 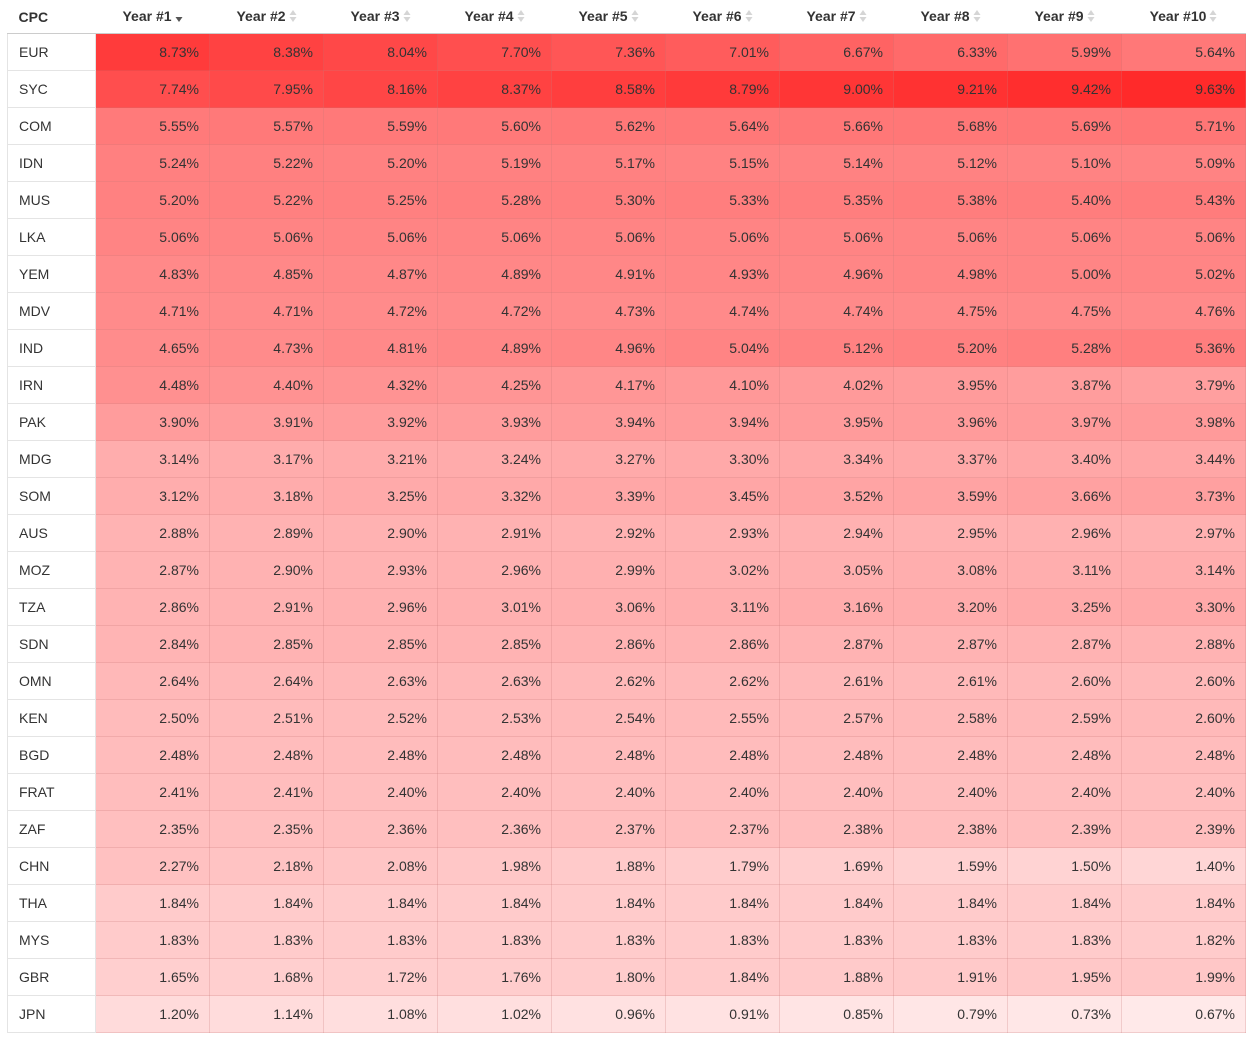 I want to click on heatmap-cell: 4.17%, so click(x=608, y=385).